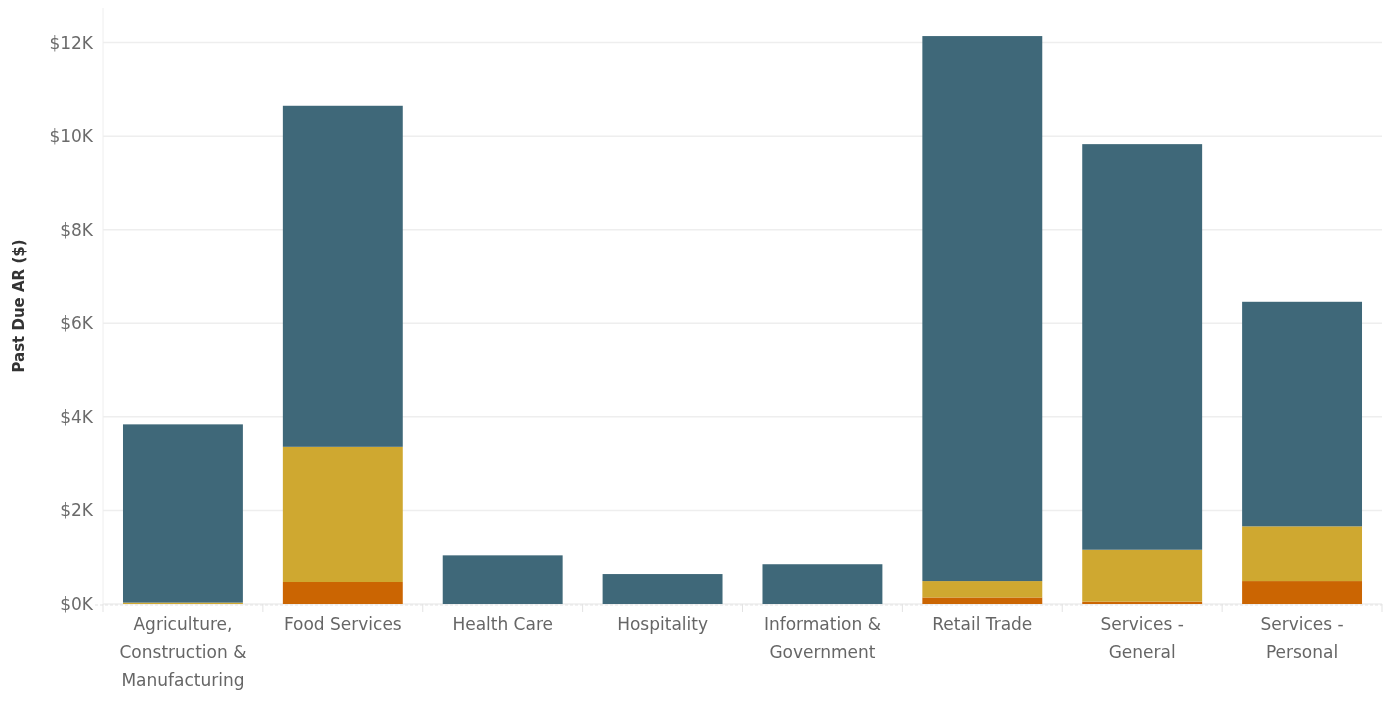 The image size is (1396, 708). What do you see at coordinates (502, 624) in the screenshot?
I see `x-tick-label: Health Care` at bounding box center [502, 624].